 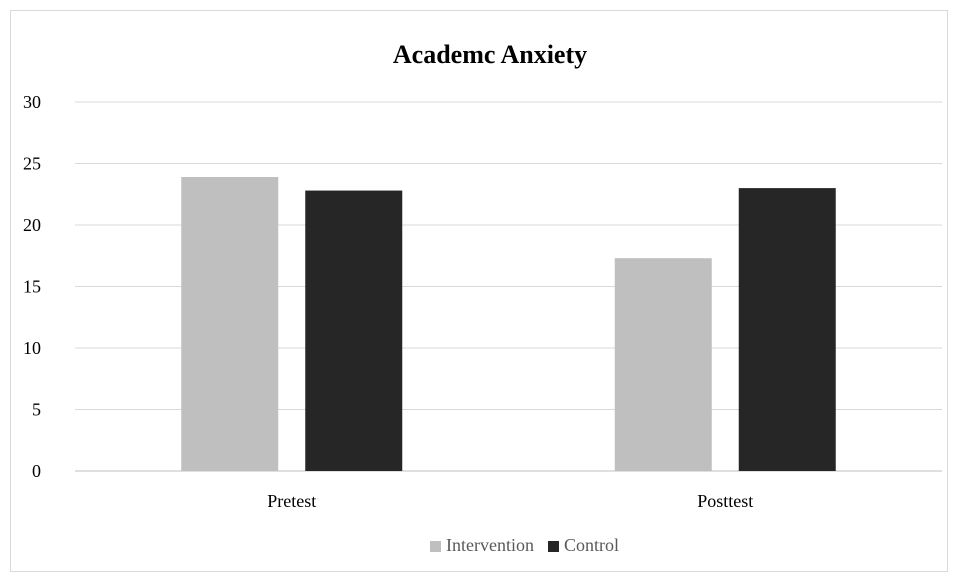 I want to click on legend-item-control: Control, so click(x=583, y=545).